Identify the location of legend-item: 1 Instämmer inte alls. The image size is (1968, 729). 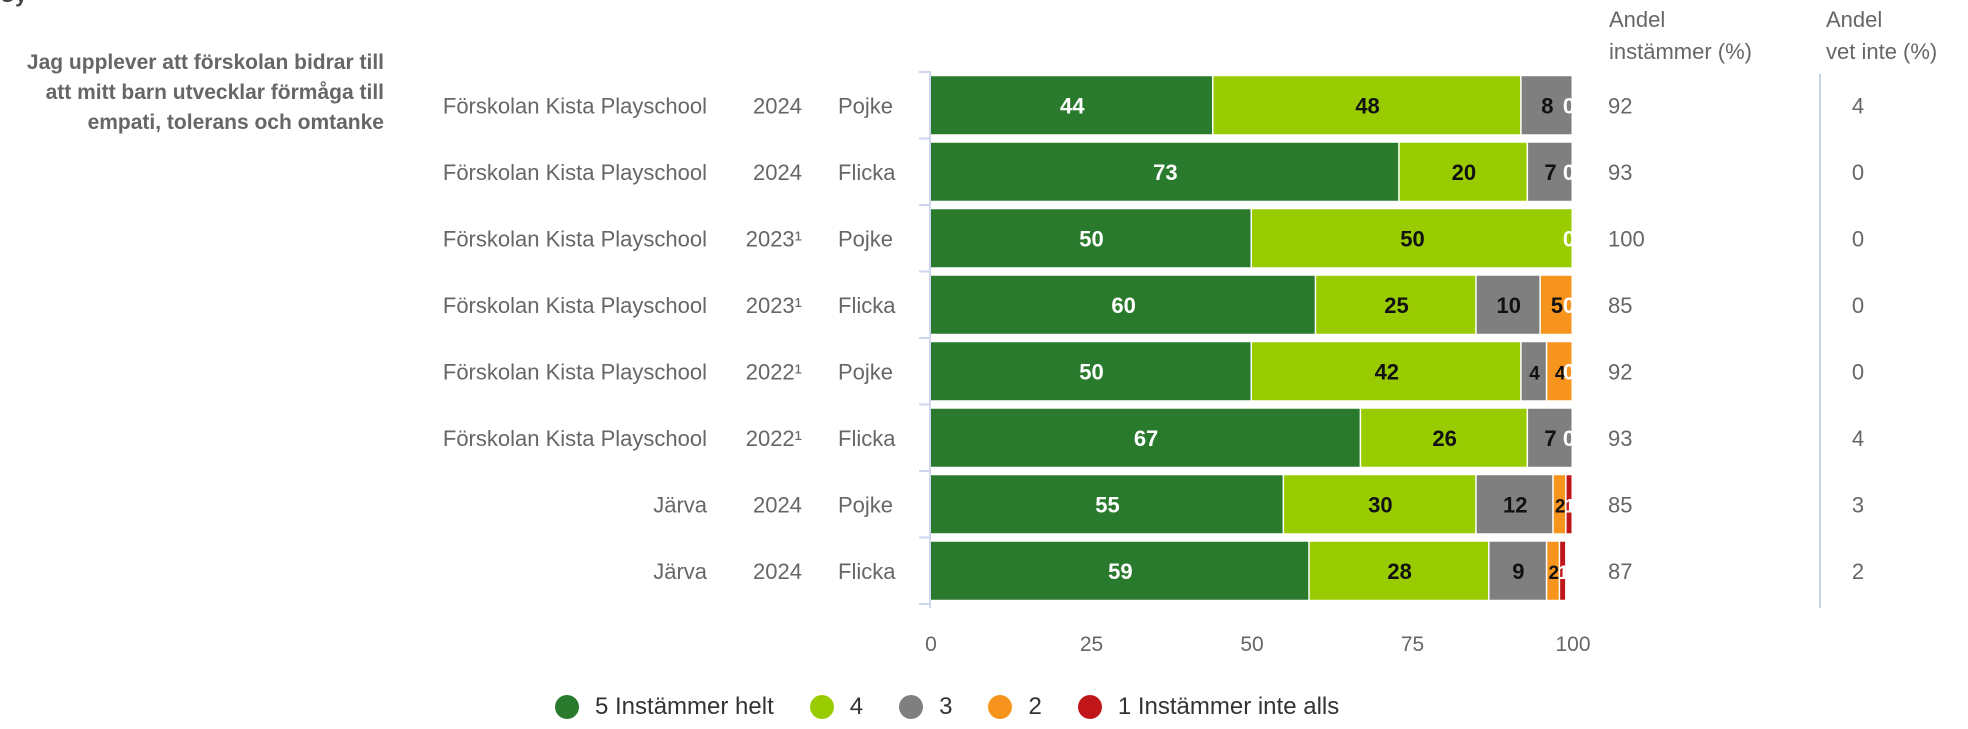
(1208, 707).